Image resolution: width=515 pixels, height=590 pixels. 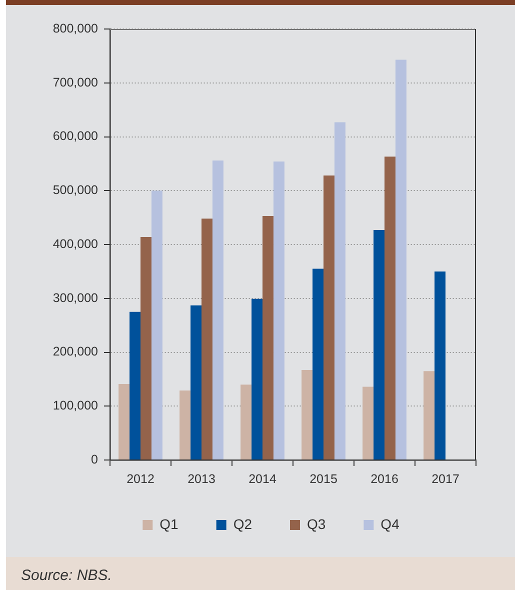 I want to click on x-tick-label: 2015, so click(x=324, y=479).